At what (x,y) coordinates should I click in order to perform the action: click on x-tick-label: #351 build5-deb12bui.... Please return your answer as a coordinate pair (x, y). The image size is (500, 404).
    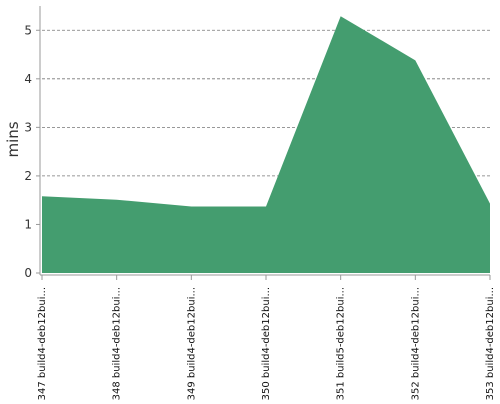
    Looking at the image, I should click on (341, 343).